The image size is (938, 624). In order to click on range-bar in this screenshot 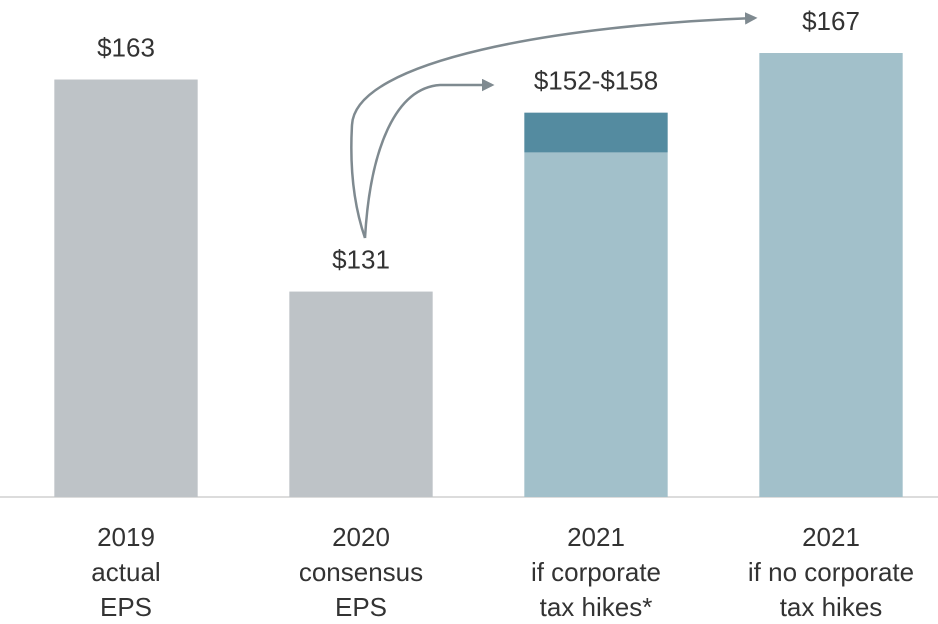, I will do `click(596, 132)`.